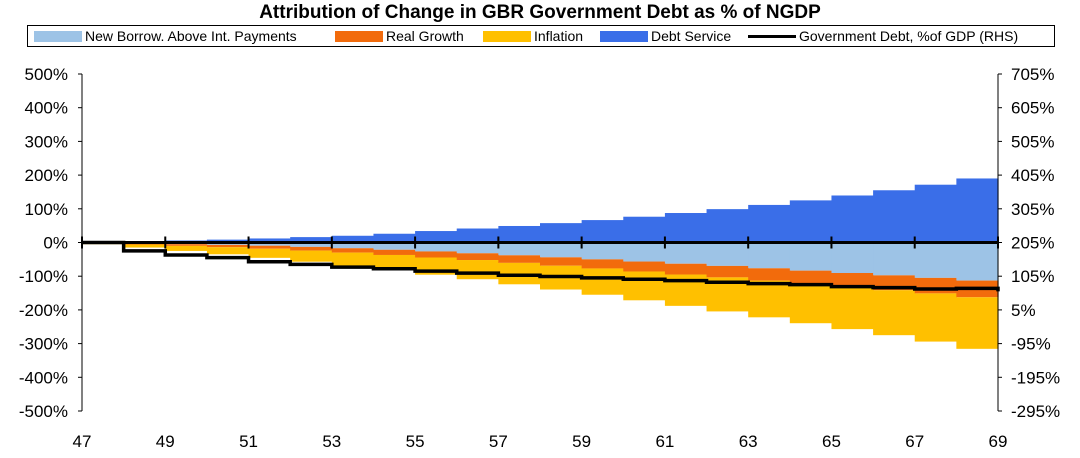 Image resolution: width=1080 pixels, height=458 pixels. What do you see at coordinates (46, 175) in the screenshot?
I see `left-y-tick-label: 200%` at bounding box center [46, 175].